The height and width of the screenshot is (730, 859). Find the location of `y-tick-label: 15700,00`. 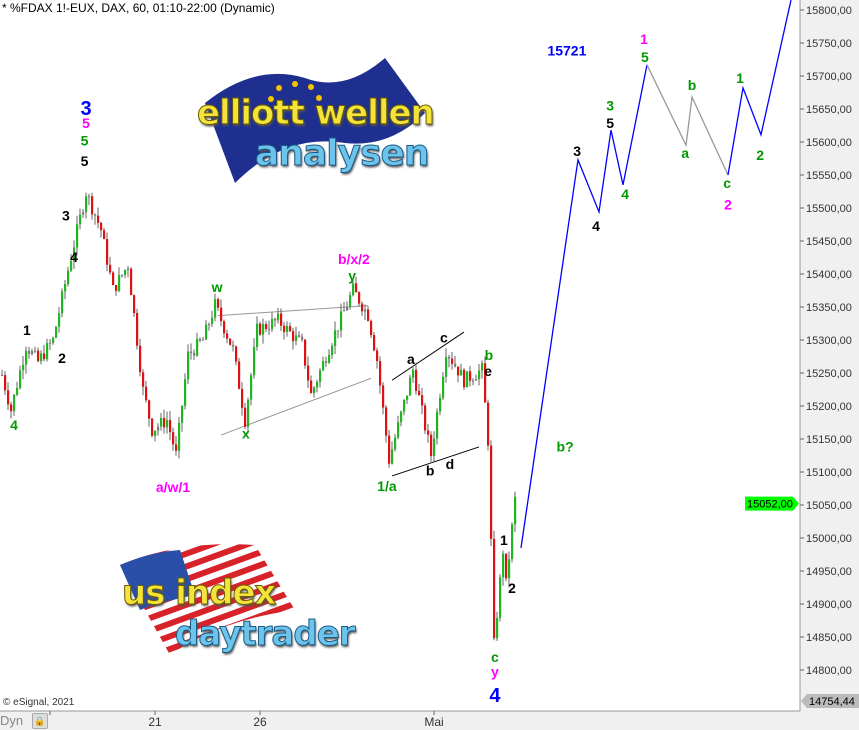

y-tick-label: 15700,00 is located at coordinates (829, 77).